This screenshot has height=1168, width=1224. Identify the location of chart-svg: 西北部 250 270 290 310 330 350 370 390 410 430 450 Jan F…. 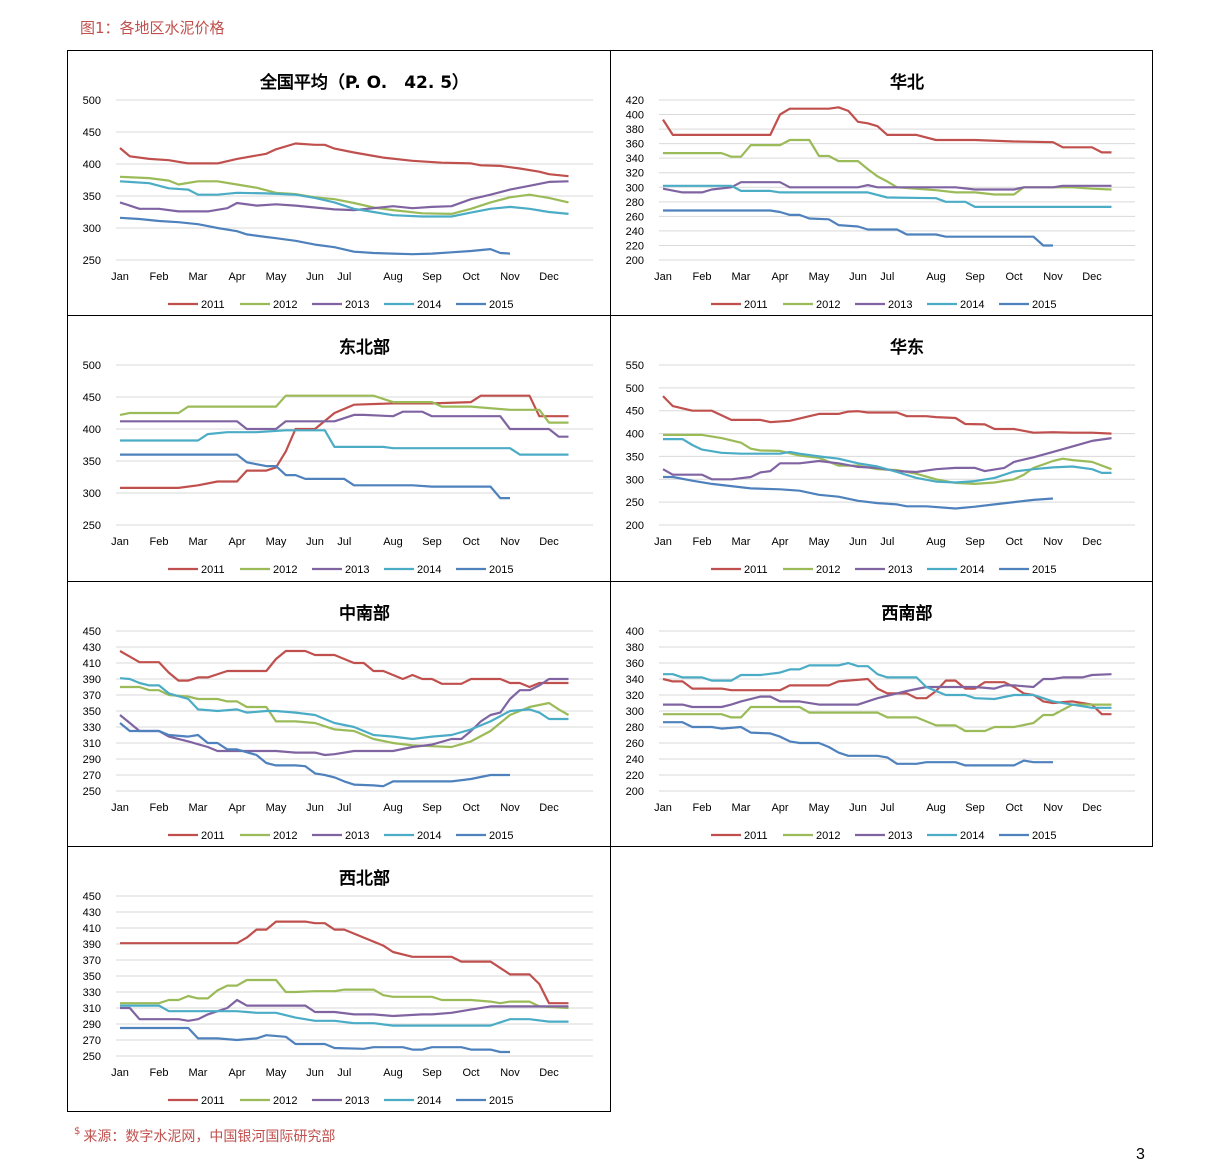
(338, 987).